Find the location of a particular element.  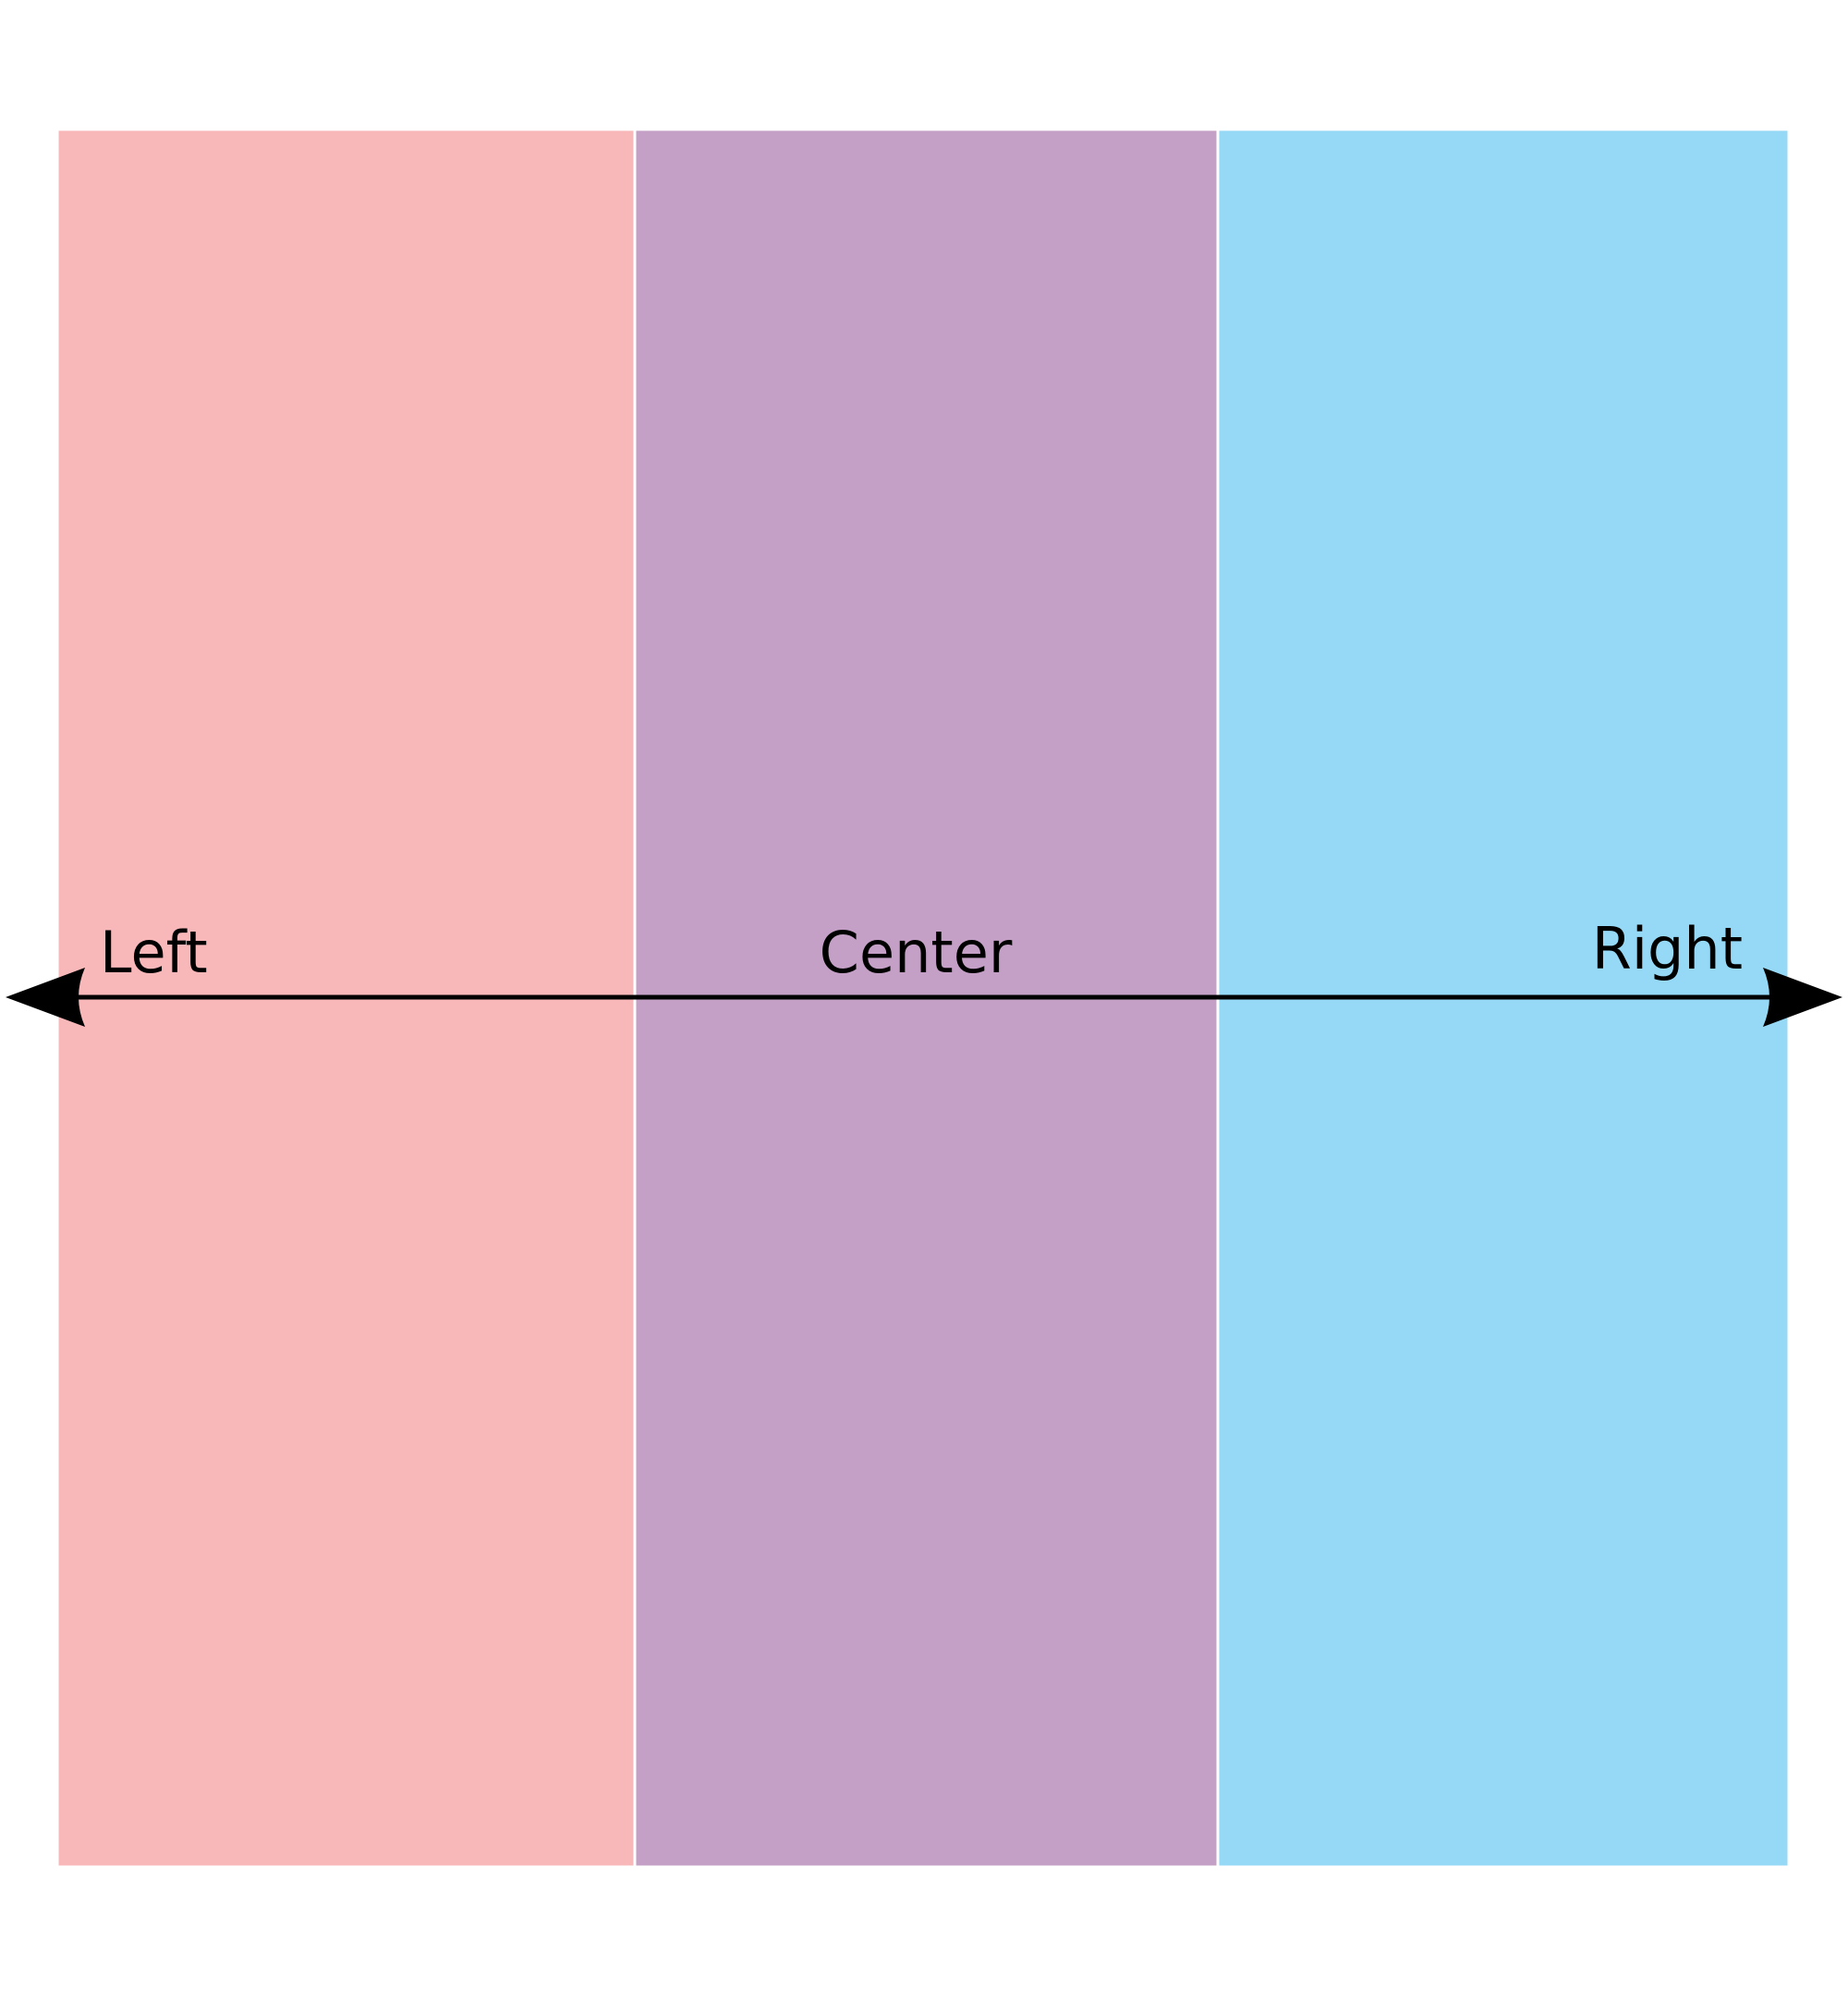

label-left: Left is located at coordinates (154, 952).